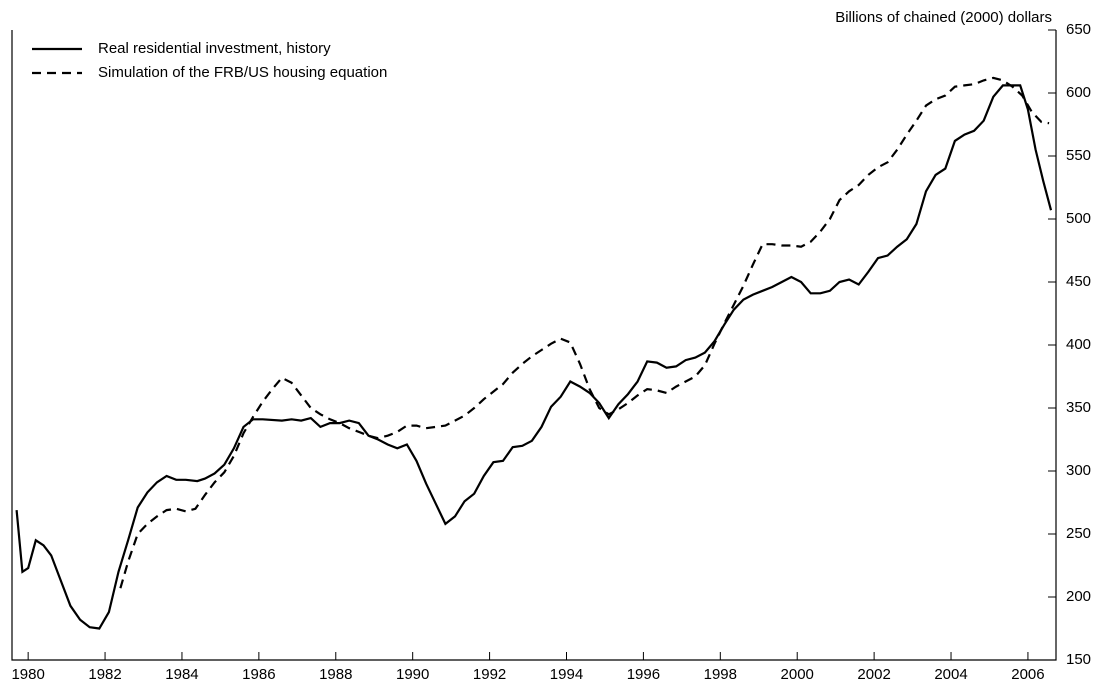 Image resolution: width=1104 pixels, height=685 pixels. I want to click on x-tick-label: 1980, so click(27, 674).